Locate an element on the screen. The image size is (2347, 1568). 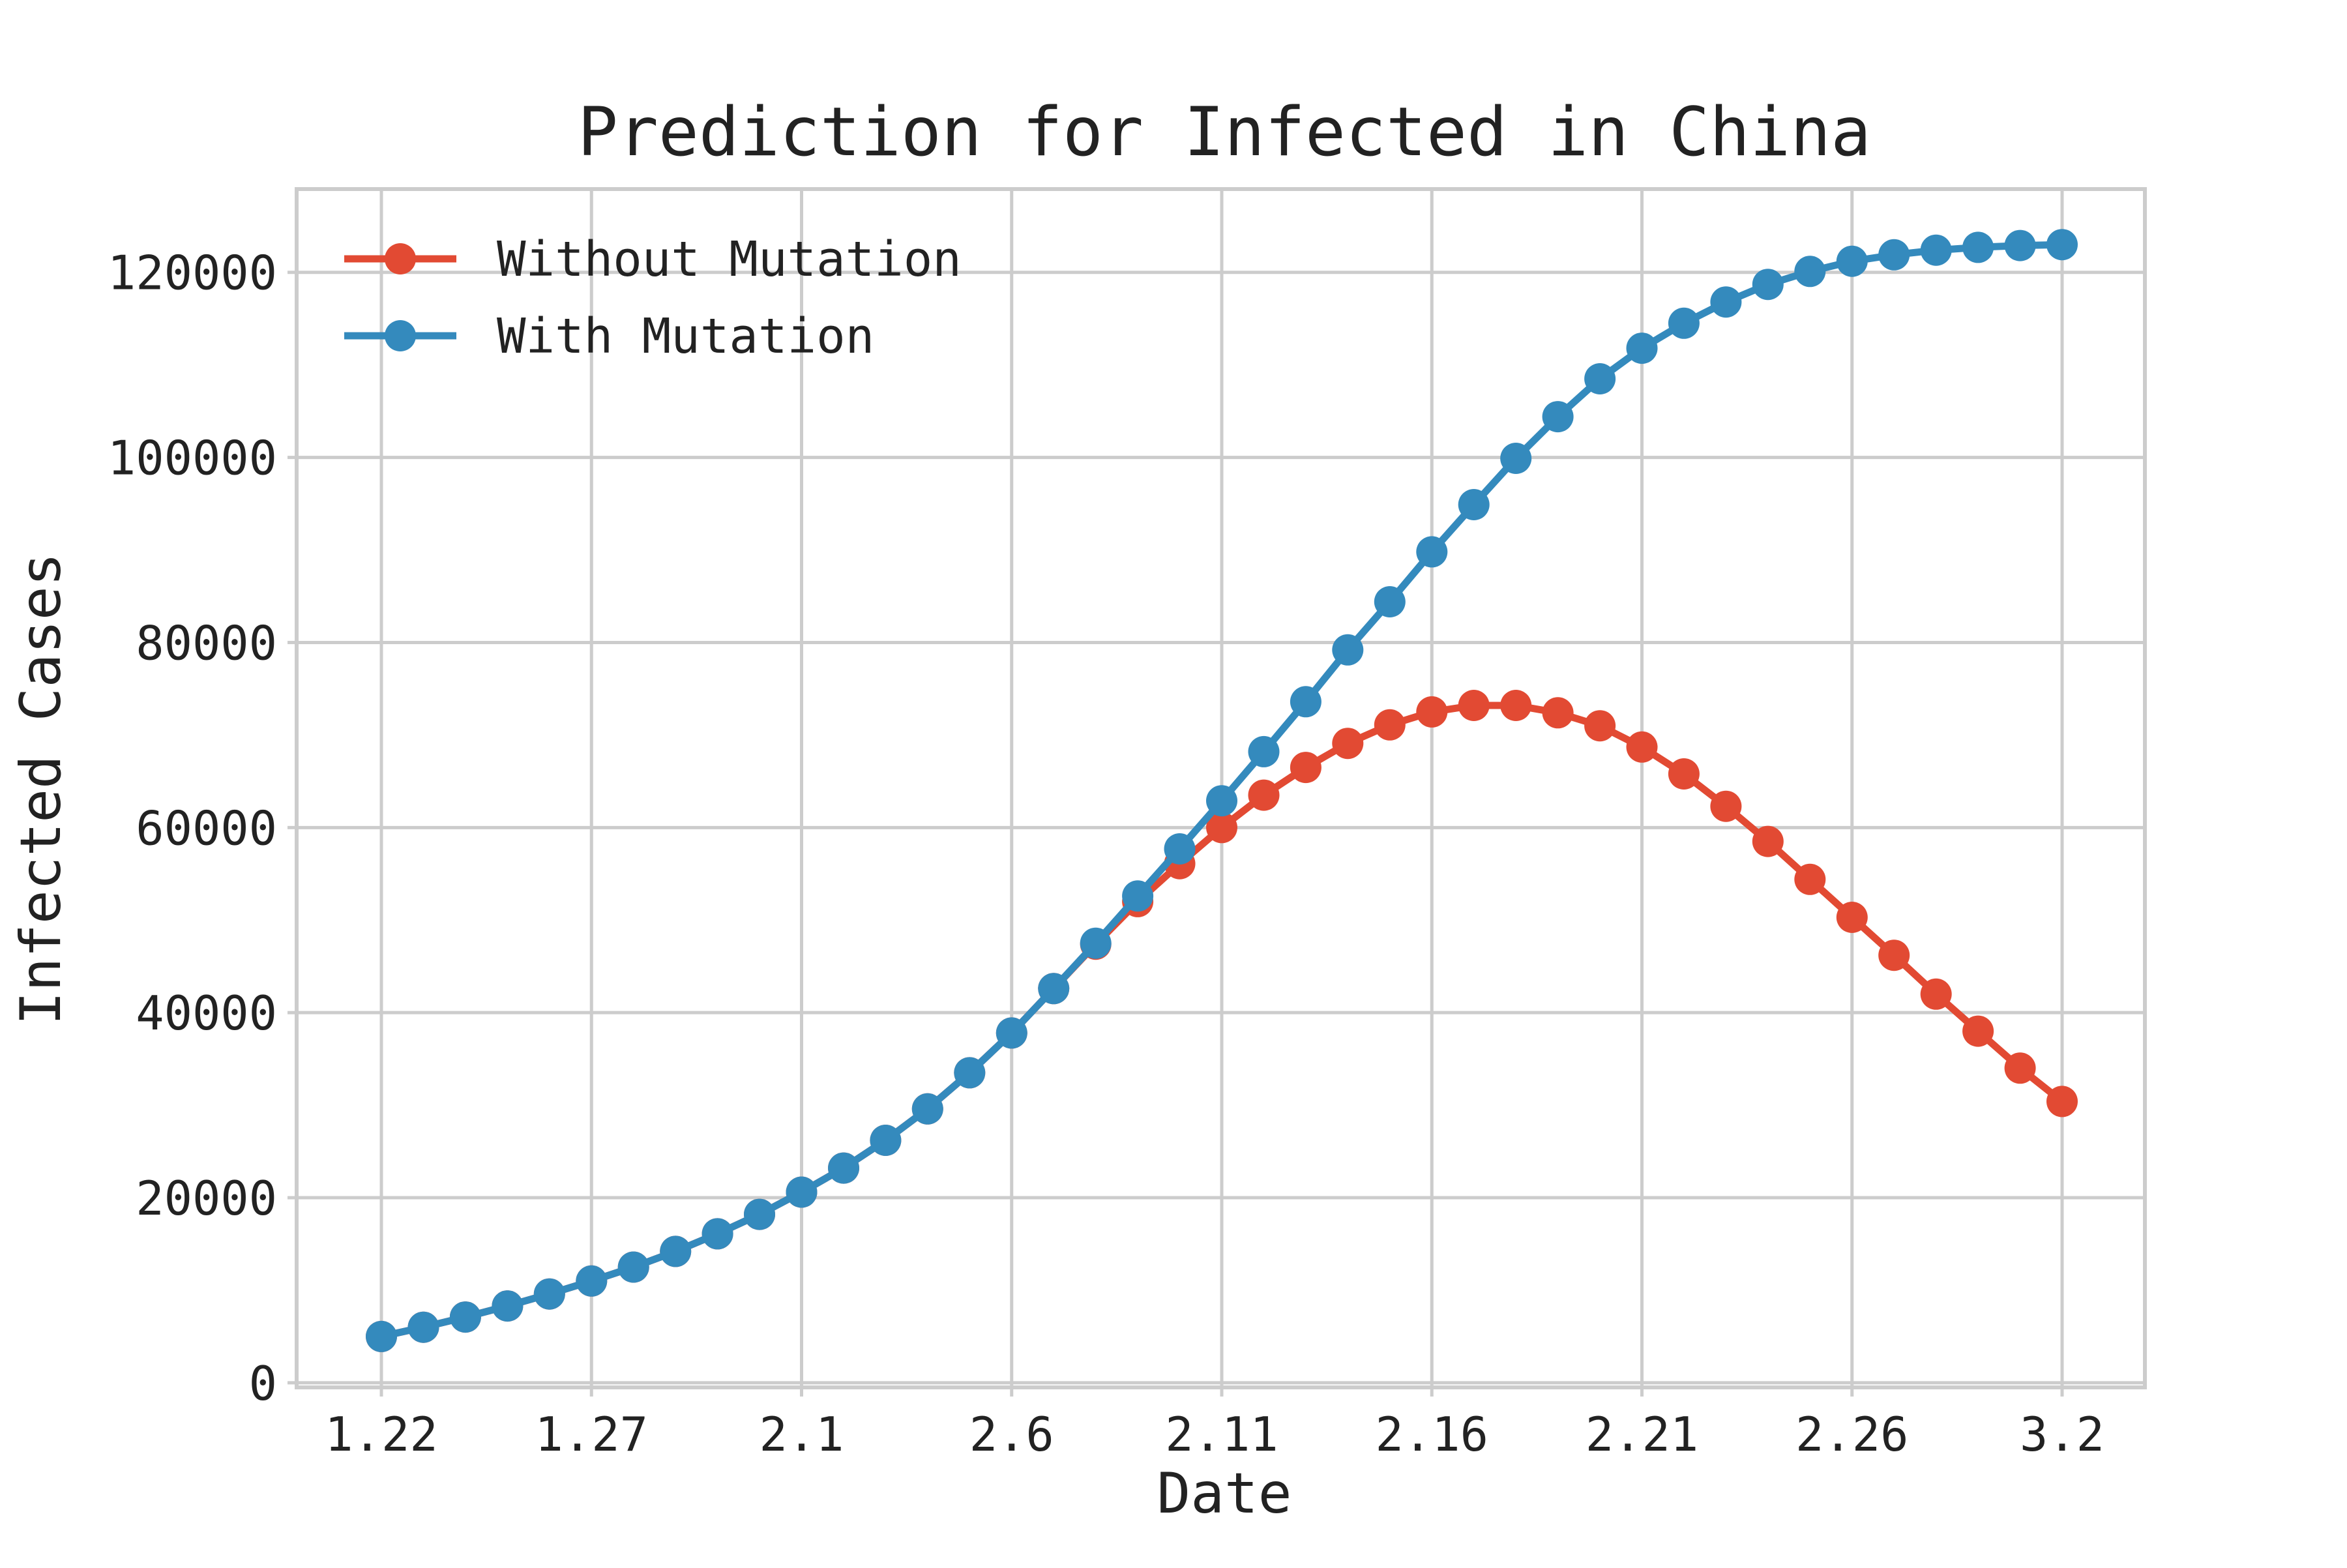
x-tick-label: 2.1 is located at coordinates (801, 1435).